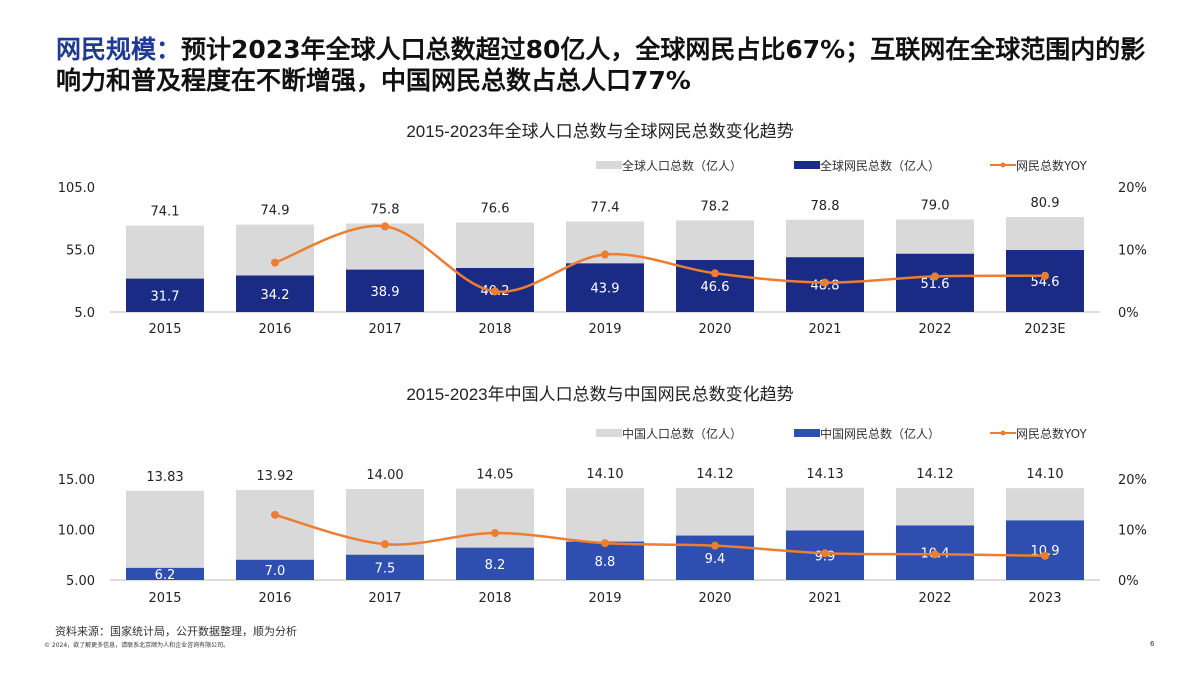  I want to click on data-label-netizens: 31.7, so click(165, 296).